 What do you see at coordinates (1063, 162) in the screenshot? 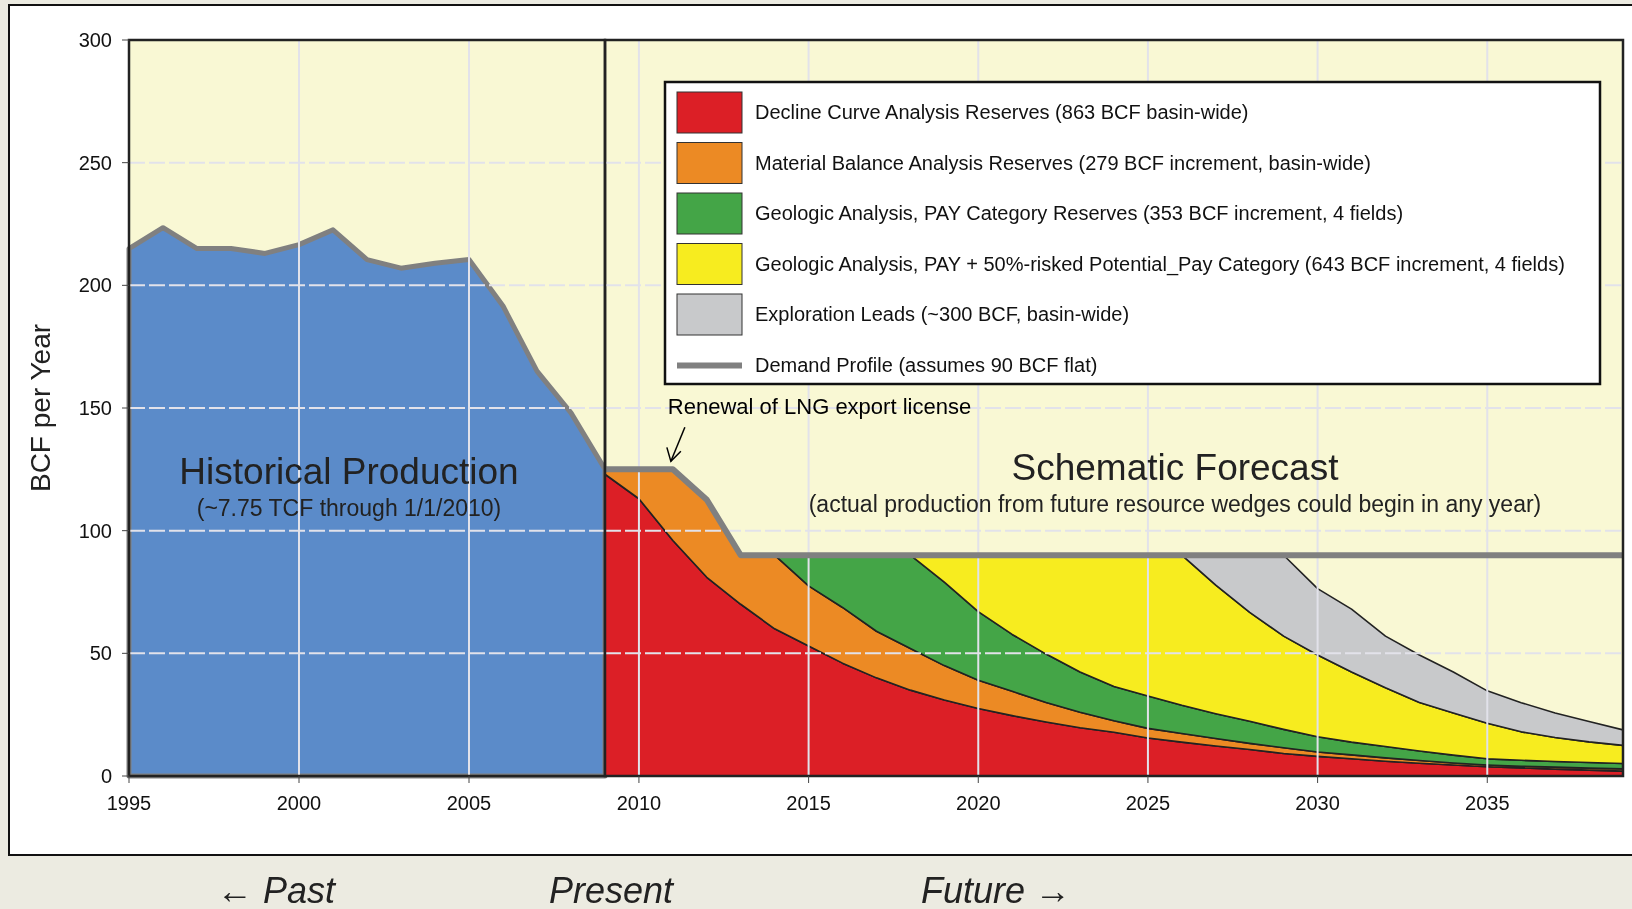
I see `legend-label: Material Balance Analysis Reserves (279 BCF increment, basin-wide)` at bounding box center [1063, 162].